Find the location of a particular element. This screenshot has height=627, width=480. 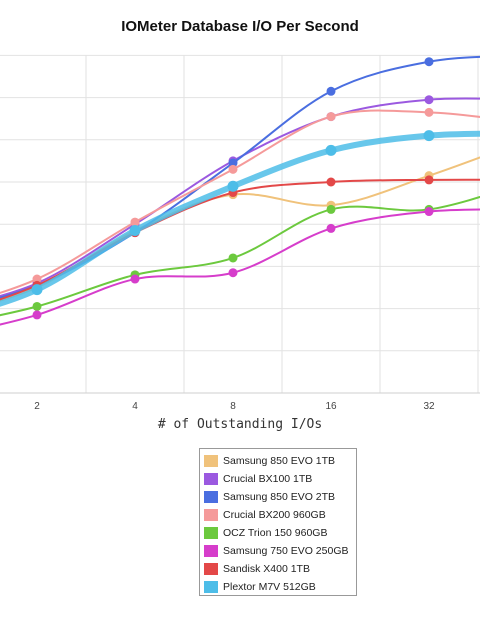

chart-title: IOMeter Database I/O Per Second is located at coordinates (240, 26).